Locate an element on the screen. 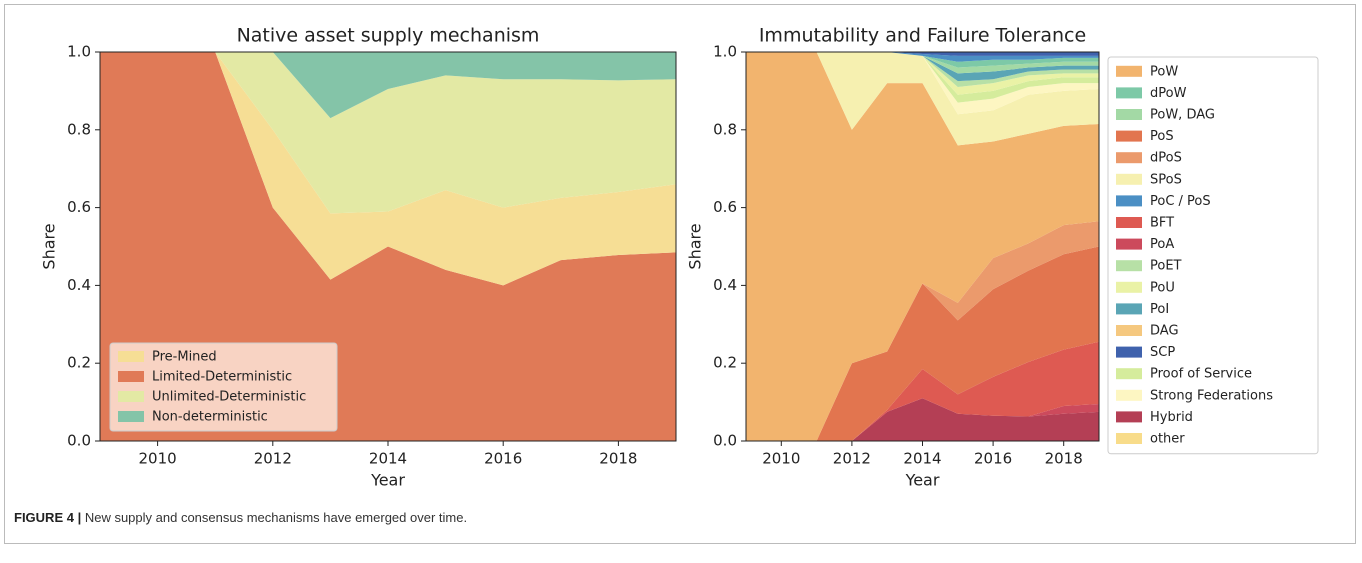 The width and height of the screenshot is (1362, 563). legend-label: DAG is located at coordinates (1164, 331).